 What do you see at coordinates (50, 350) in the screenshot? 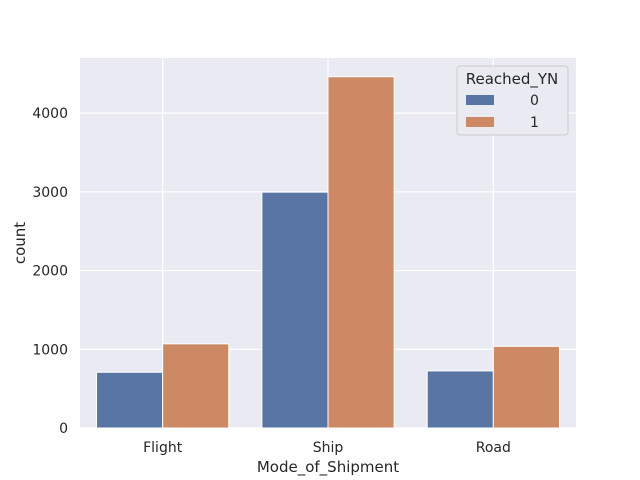
I see `y-tick-label-1: 1000` at bounding box center [50, 350].